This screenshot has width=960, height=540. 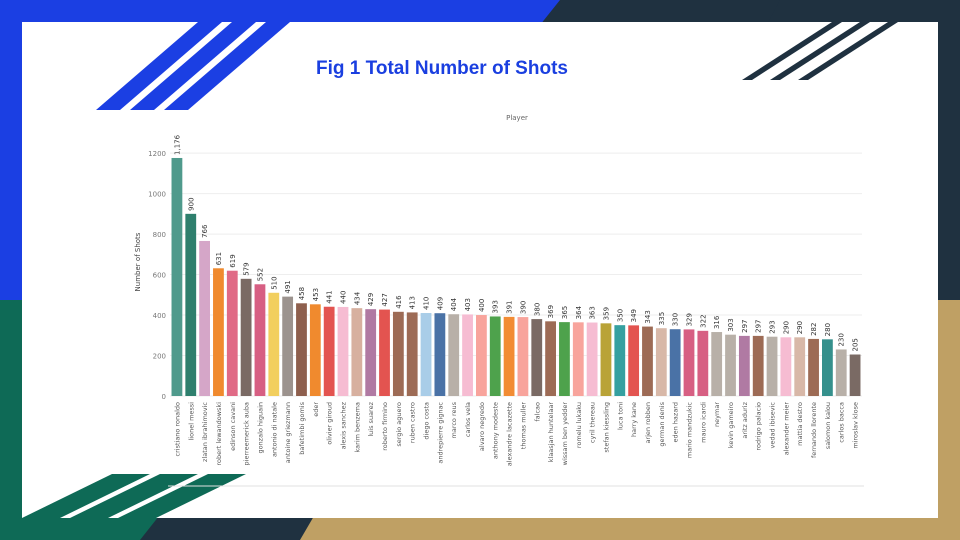 What do you see at coordinates (814, 430) in the screenshot?
I see `x-tick-label: fernando llorente` at bounding box center [814, 430].